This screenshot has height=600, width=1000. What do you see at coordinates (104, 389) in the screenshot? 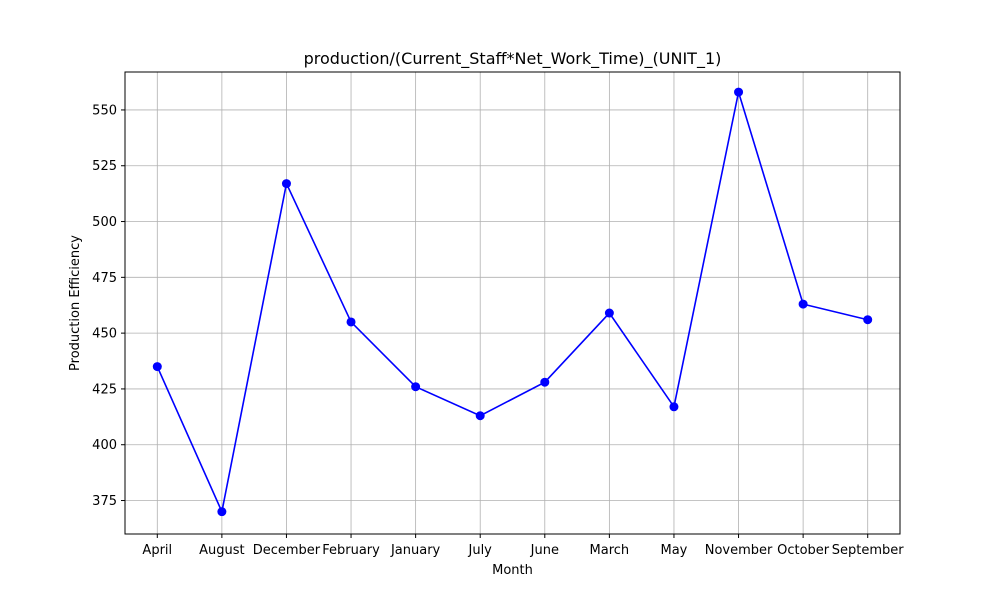
I see `y-tick-label: 425` at bounding box center [104, 389].